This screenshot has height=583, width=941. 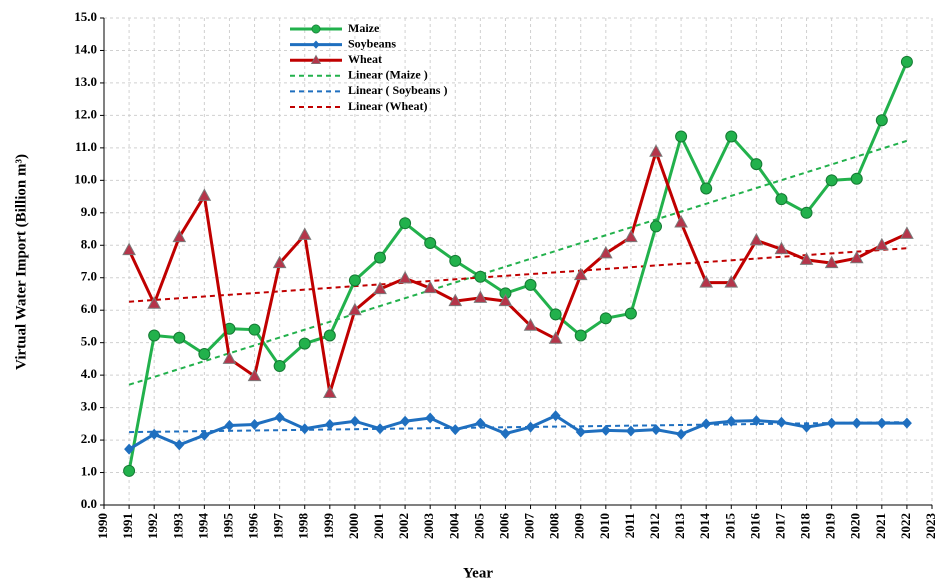 What do you see at coordinates (89, 438) in the screenshot?
I see `y-tick-label: 2.0` at bounding box center [89, 438].